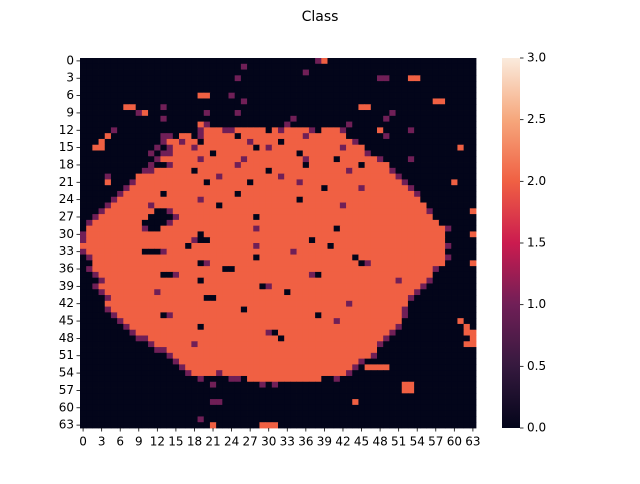  I want to click on x-tick-label: 48, so click(379, 442).